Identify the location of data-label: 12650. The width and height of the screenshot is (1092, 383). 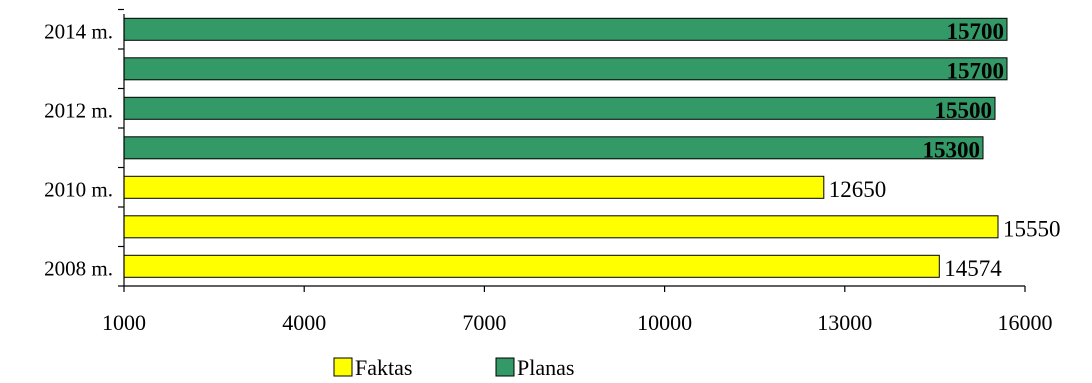
(858, 189).